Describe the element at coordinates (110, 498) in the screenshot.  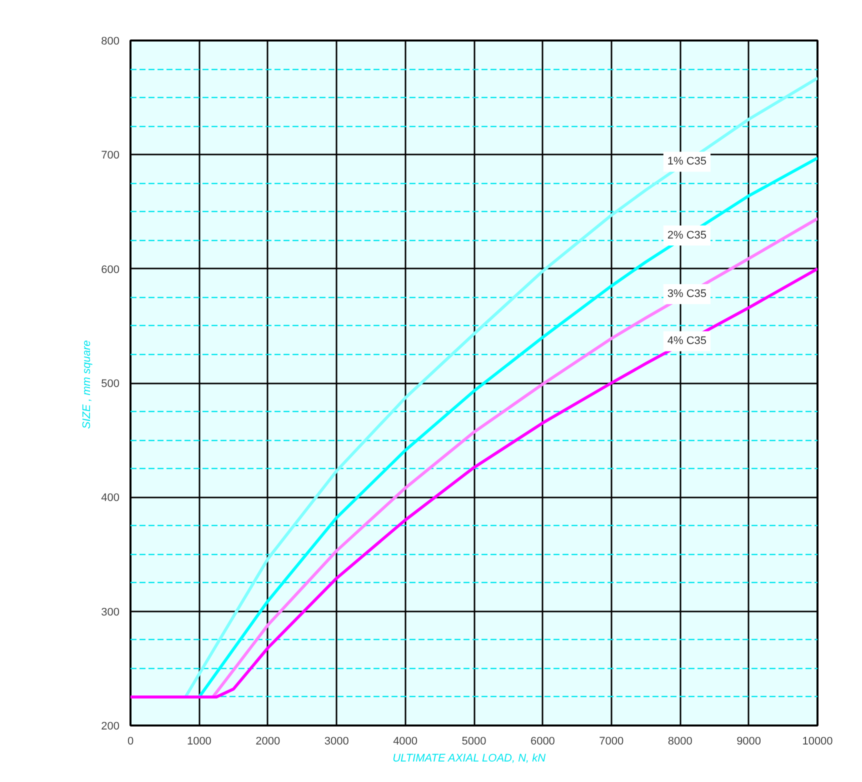
I see `y-tick-label: 400` at that location.